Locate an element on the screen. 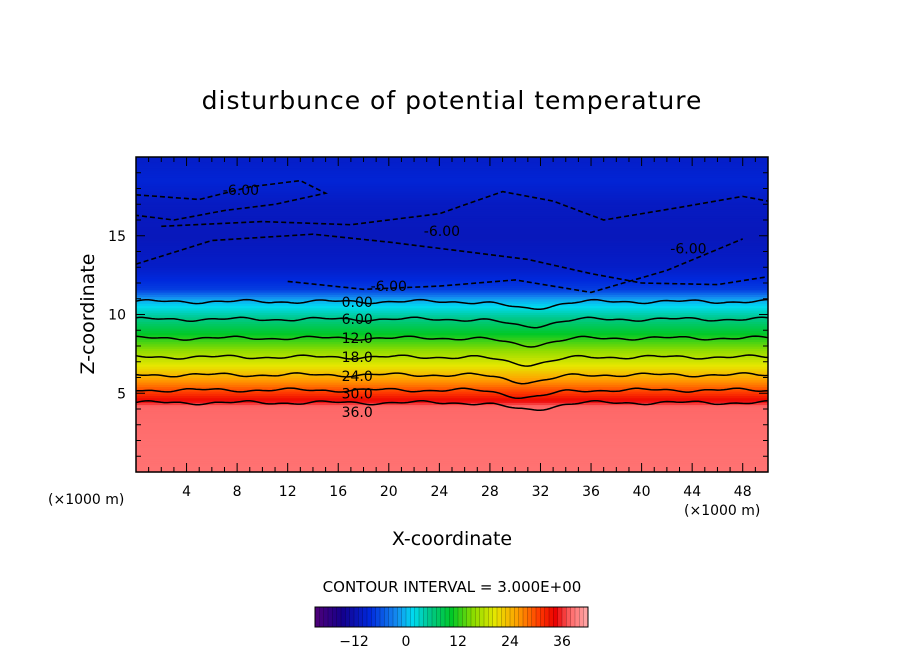  y-axis-unit: (×1000 m) is located at coordinates (86, 500).